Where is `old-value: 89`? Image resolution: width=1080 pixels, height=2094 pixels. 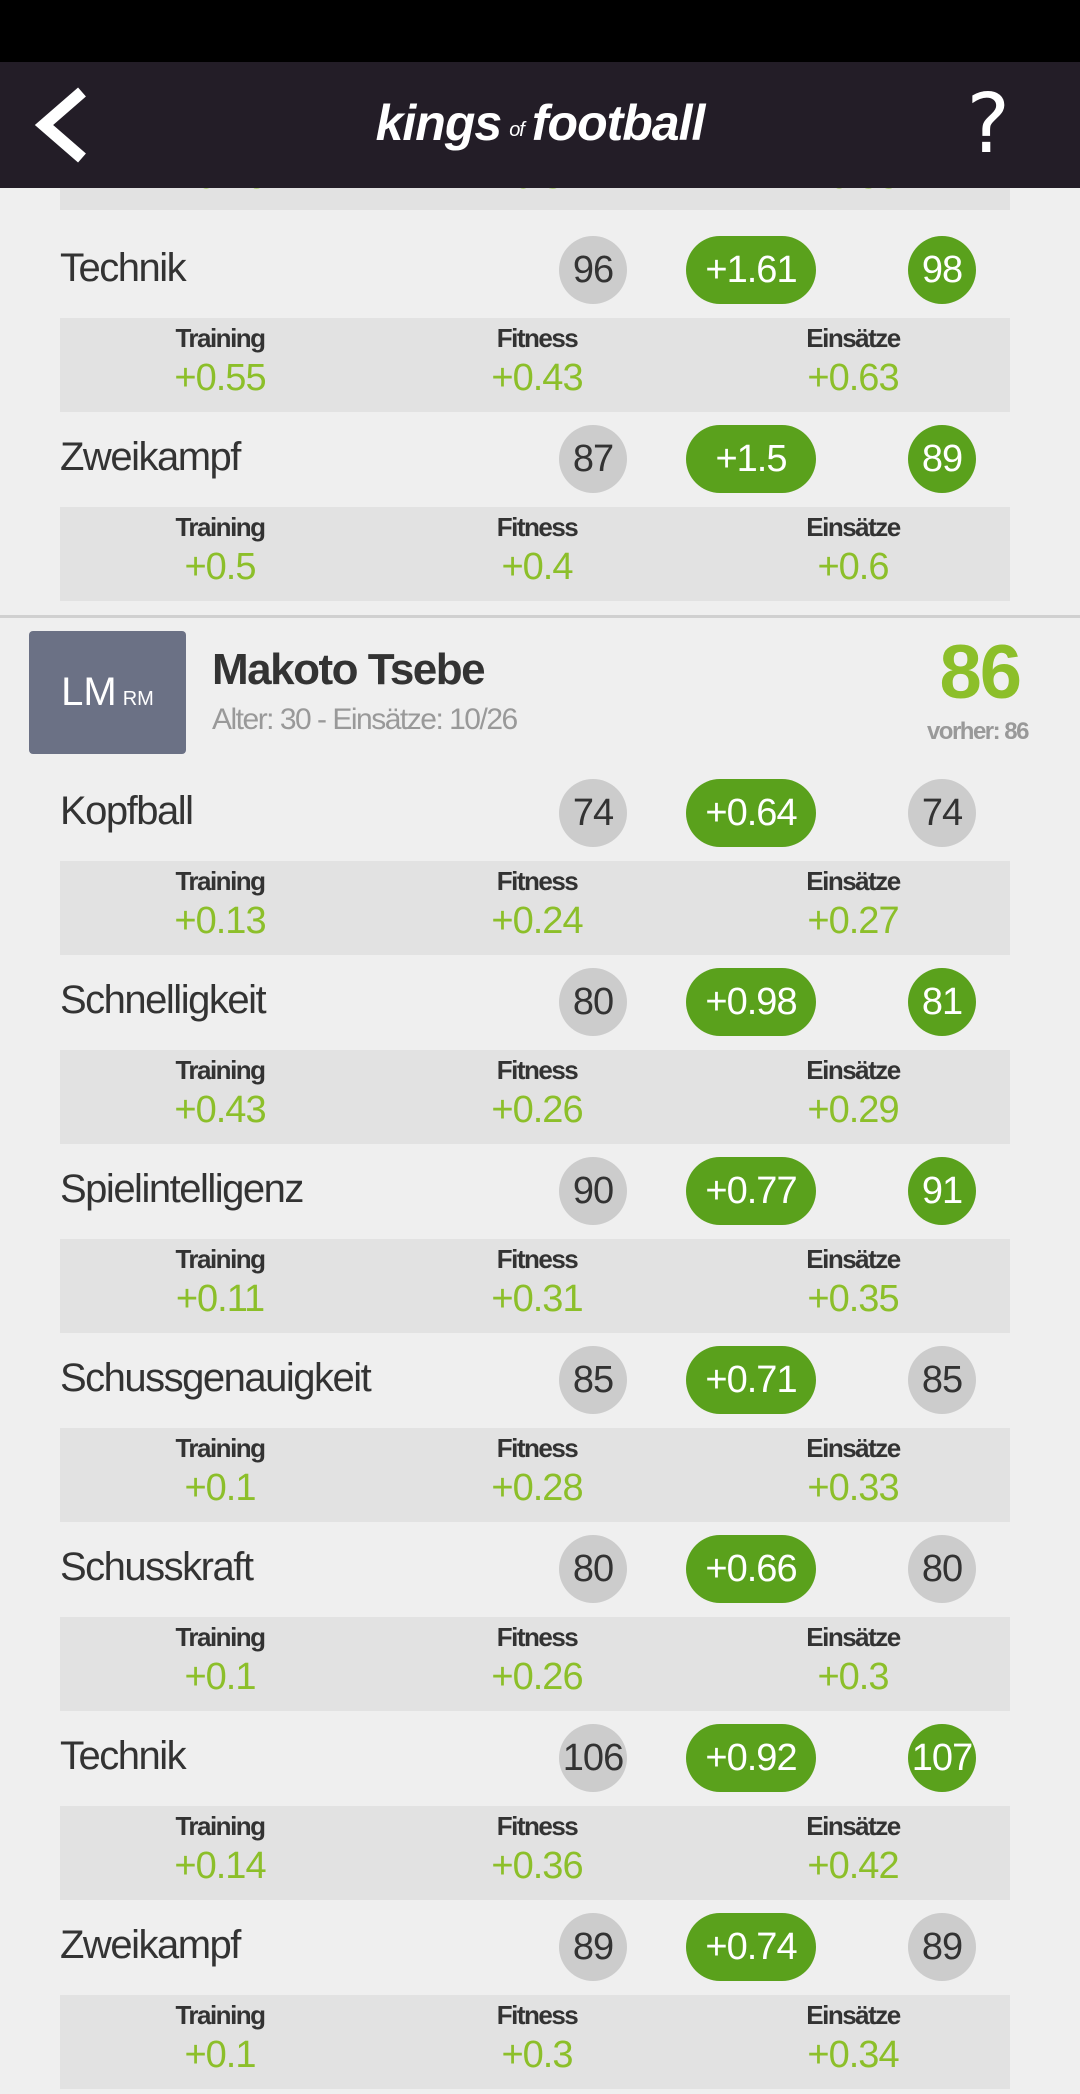 old-value: 89 is located at coordinates (593, 1947).